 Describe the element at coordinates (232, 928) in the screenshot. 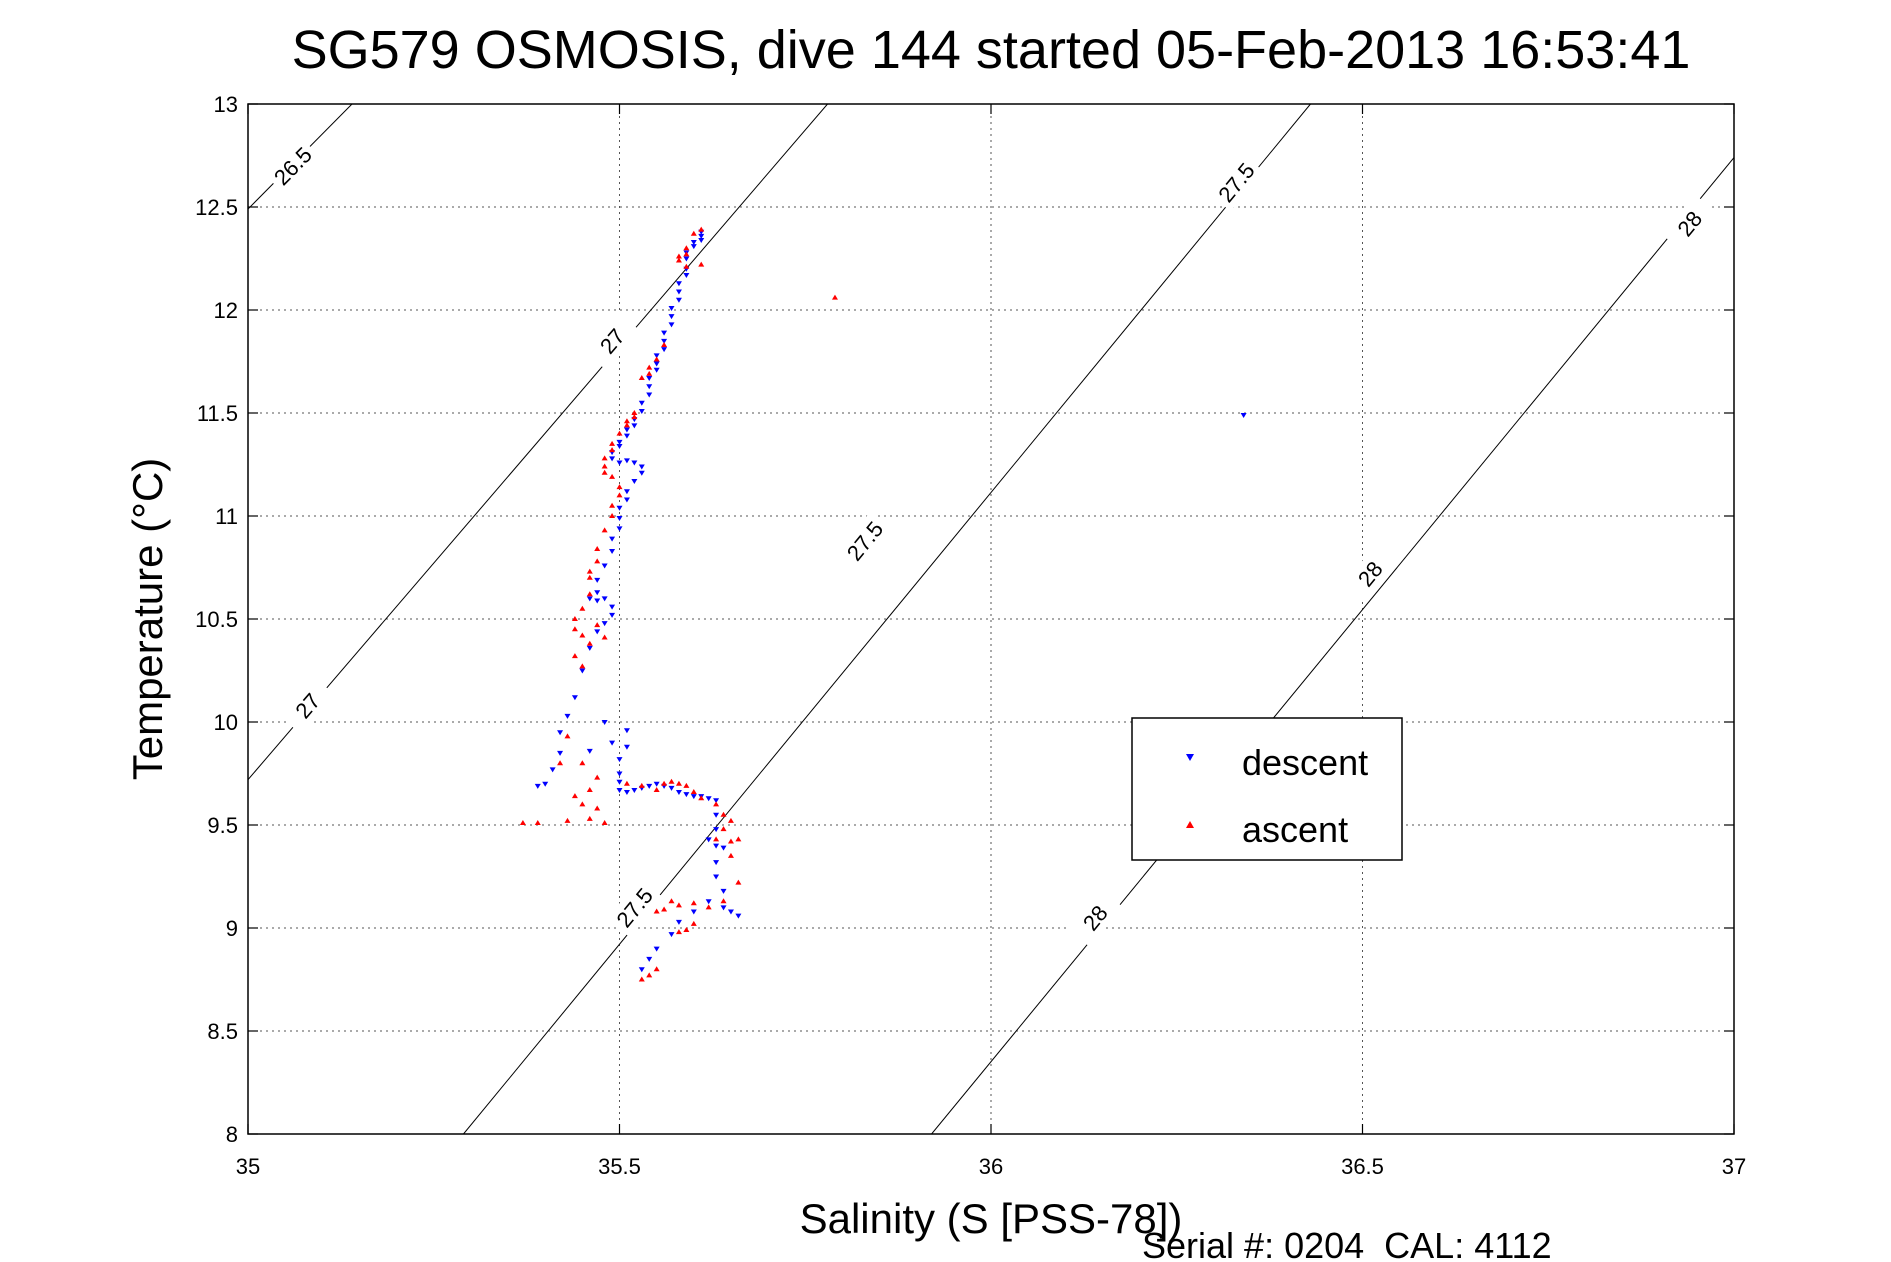

I see `y-tick-label: 9` at that location.